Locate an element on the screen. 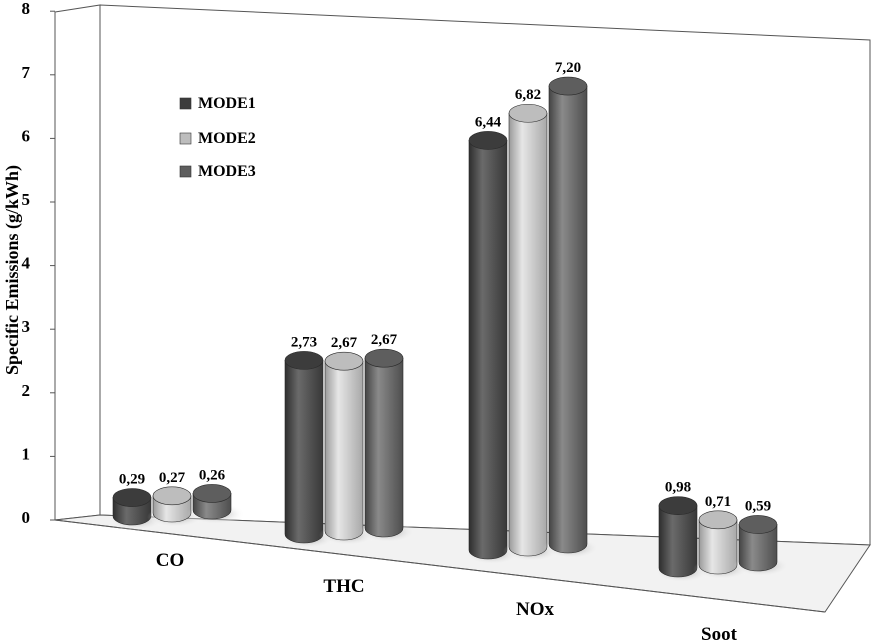 The width and height of the screenshot is (874, 641). y-tick-label: 1 is located at coordinates (26, 453).